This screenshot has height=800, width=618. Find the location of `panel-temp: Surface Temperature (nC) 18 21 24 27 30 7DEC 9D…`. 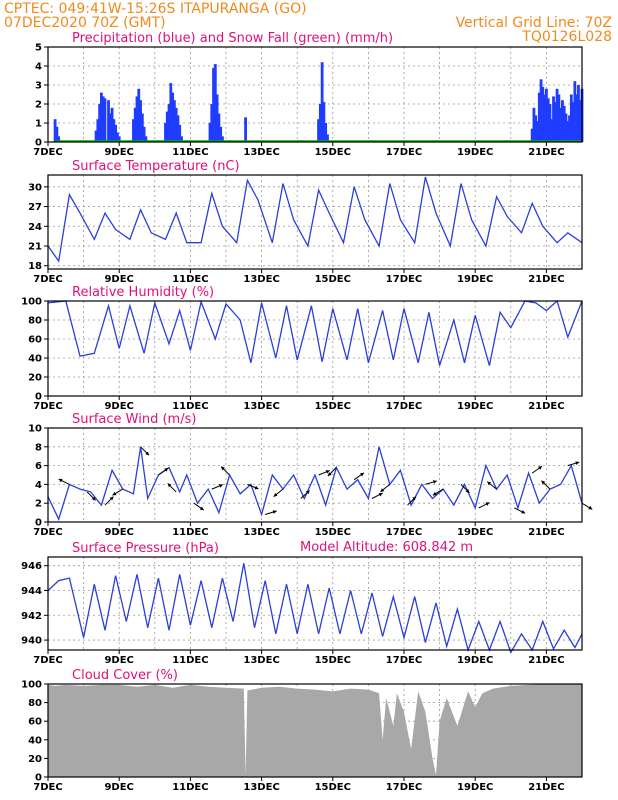

panel-temp: Surface Temperature (nC) 18 21 24 27 30 7DEC 9D… is located at coordinates (305, 222).